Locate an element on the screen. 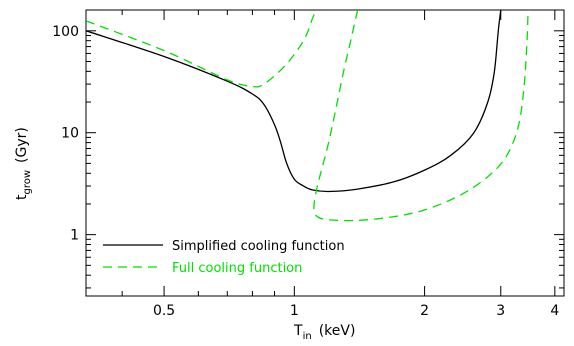 The height and width of the screenshot is (346, 574). x-axis-label-unit: (keV) is located at coordinates (337, 331).